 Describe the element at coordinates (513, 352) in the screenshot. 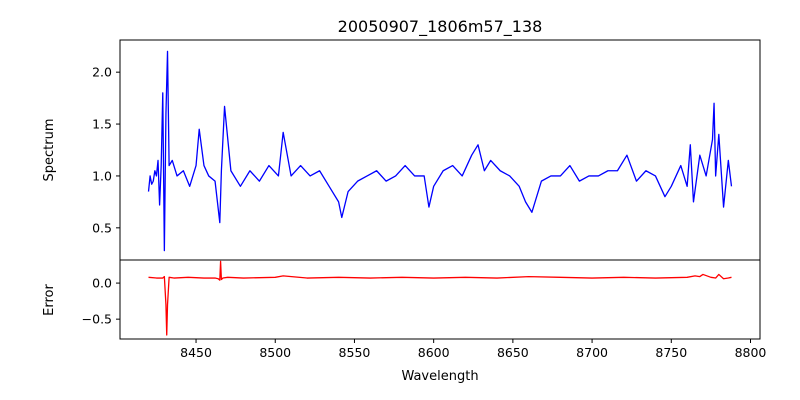

I see `x-tick-label: 8650` at that location.